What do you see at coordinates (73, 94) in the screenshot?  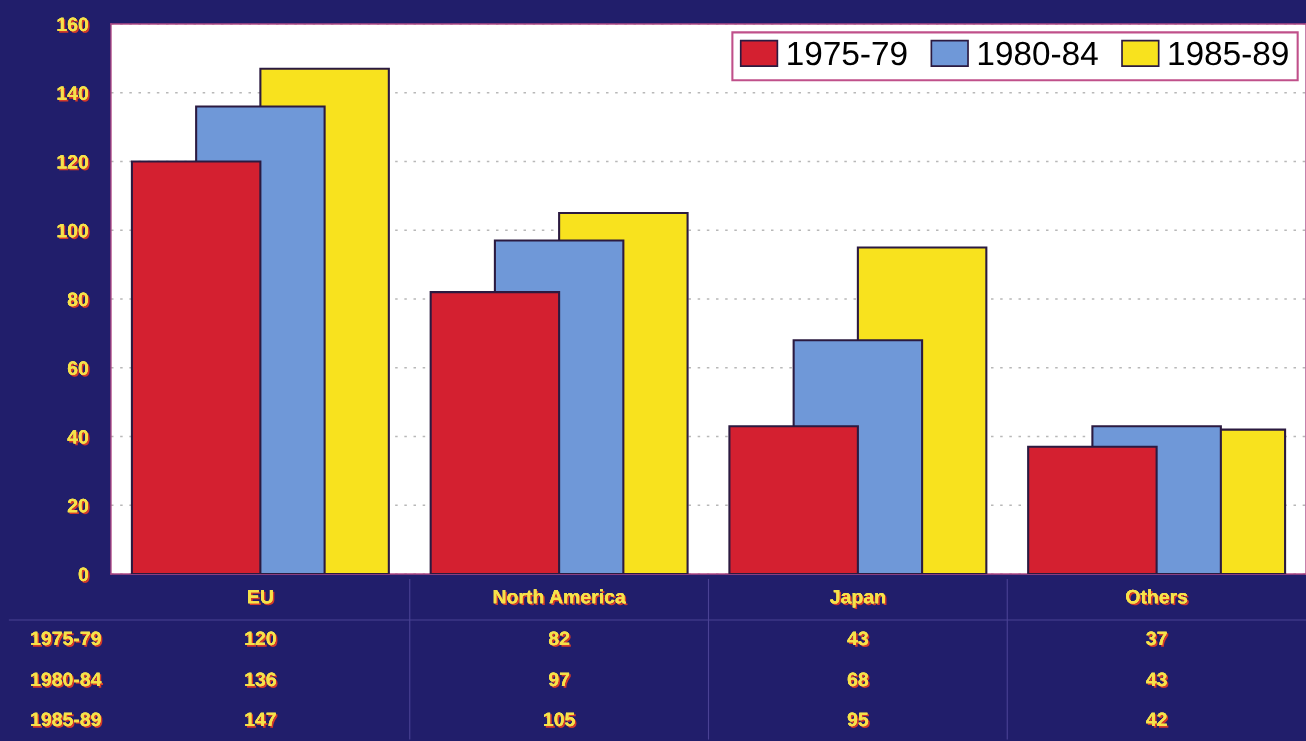 I see `y-tick-label: 140` at bounding box center [73, 94].